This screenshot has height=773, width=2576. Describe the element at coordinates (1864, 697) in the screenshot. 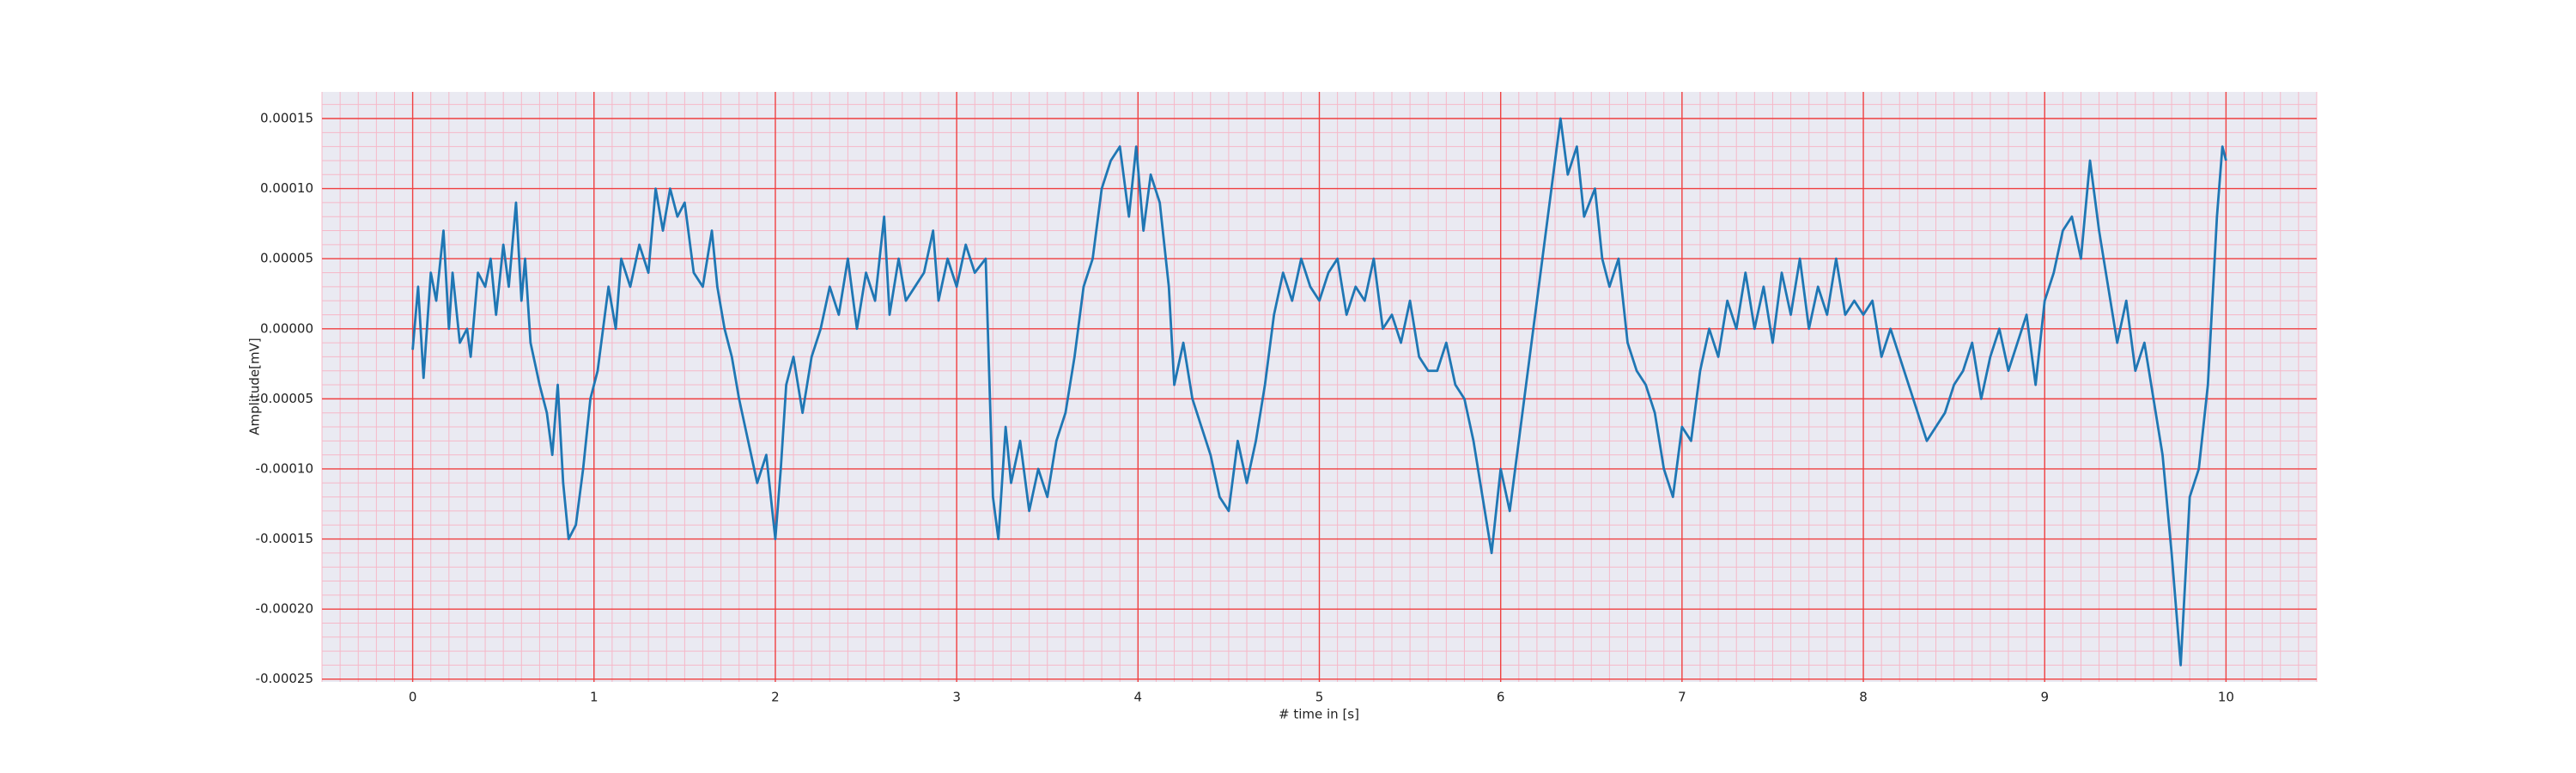

I see `x-tick-label: 8` at that location.